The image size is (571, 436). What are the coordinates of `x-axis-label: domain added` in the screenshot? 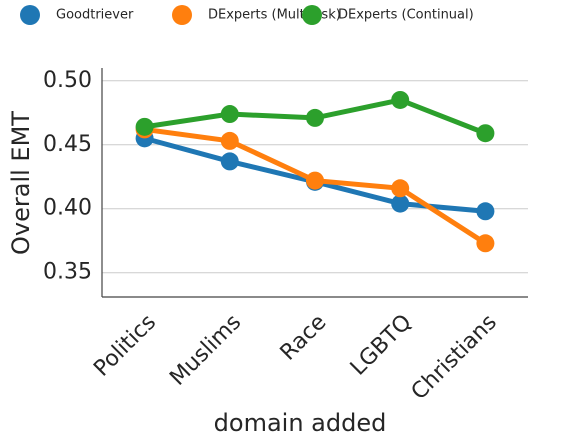 It's located at (300, 422).